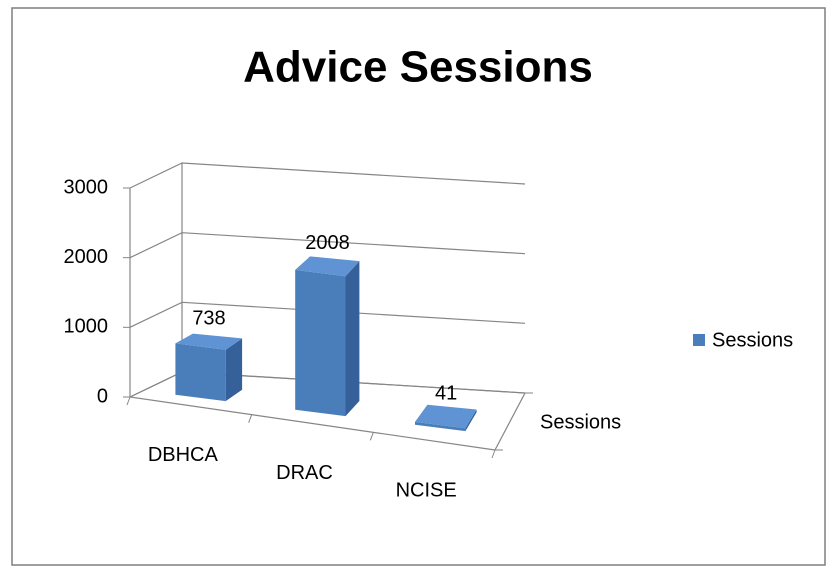 The width and height of the screenshot is (837, 576). I want to click on legend-swatch, so click(699, 340).